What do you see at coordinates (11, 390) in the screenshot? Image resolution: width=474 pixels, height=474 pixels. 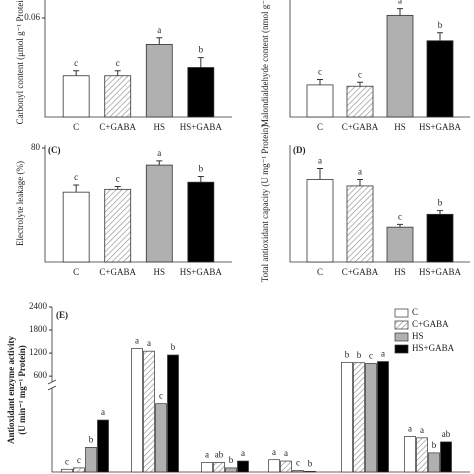 I see `y-axis-label: Antioxidant enzyme activity` at bounding box center [11, 390].